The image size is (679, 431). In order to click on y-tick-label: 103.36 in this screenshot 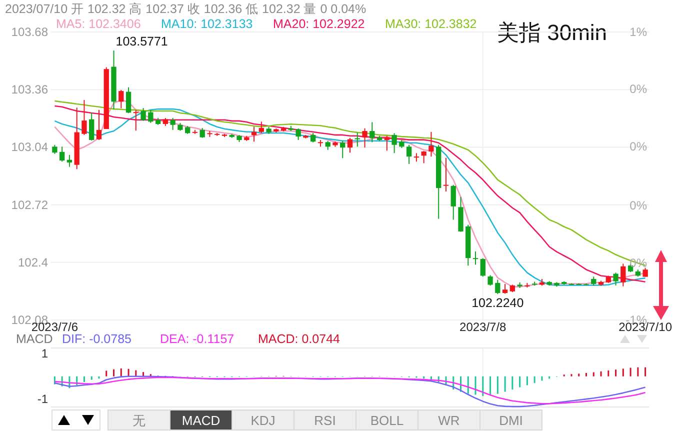, I will do `click(29, 89)`.